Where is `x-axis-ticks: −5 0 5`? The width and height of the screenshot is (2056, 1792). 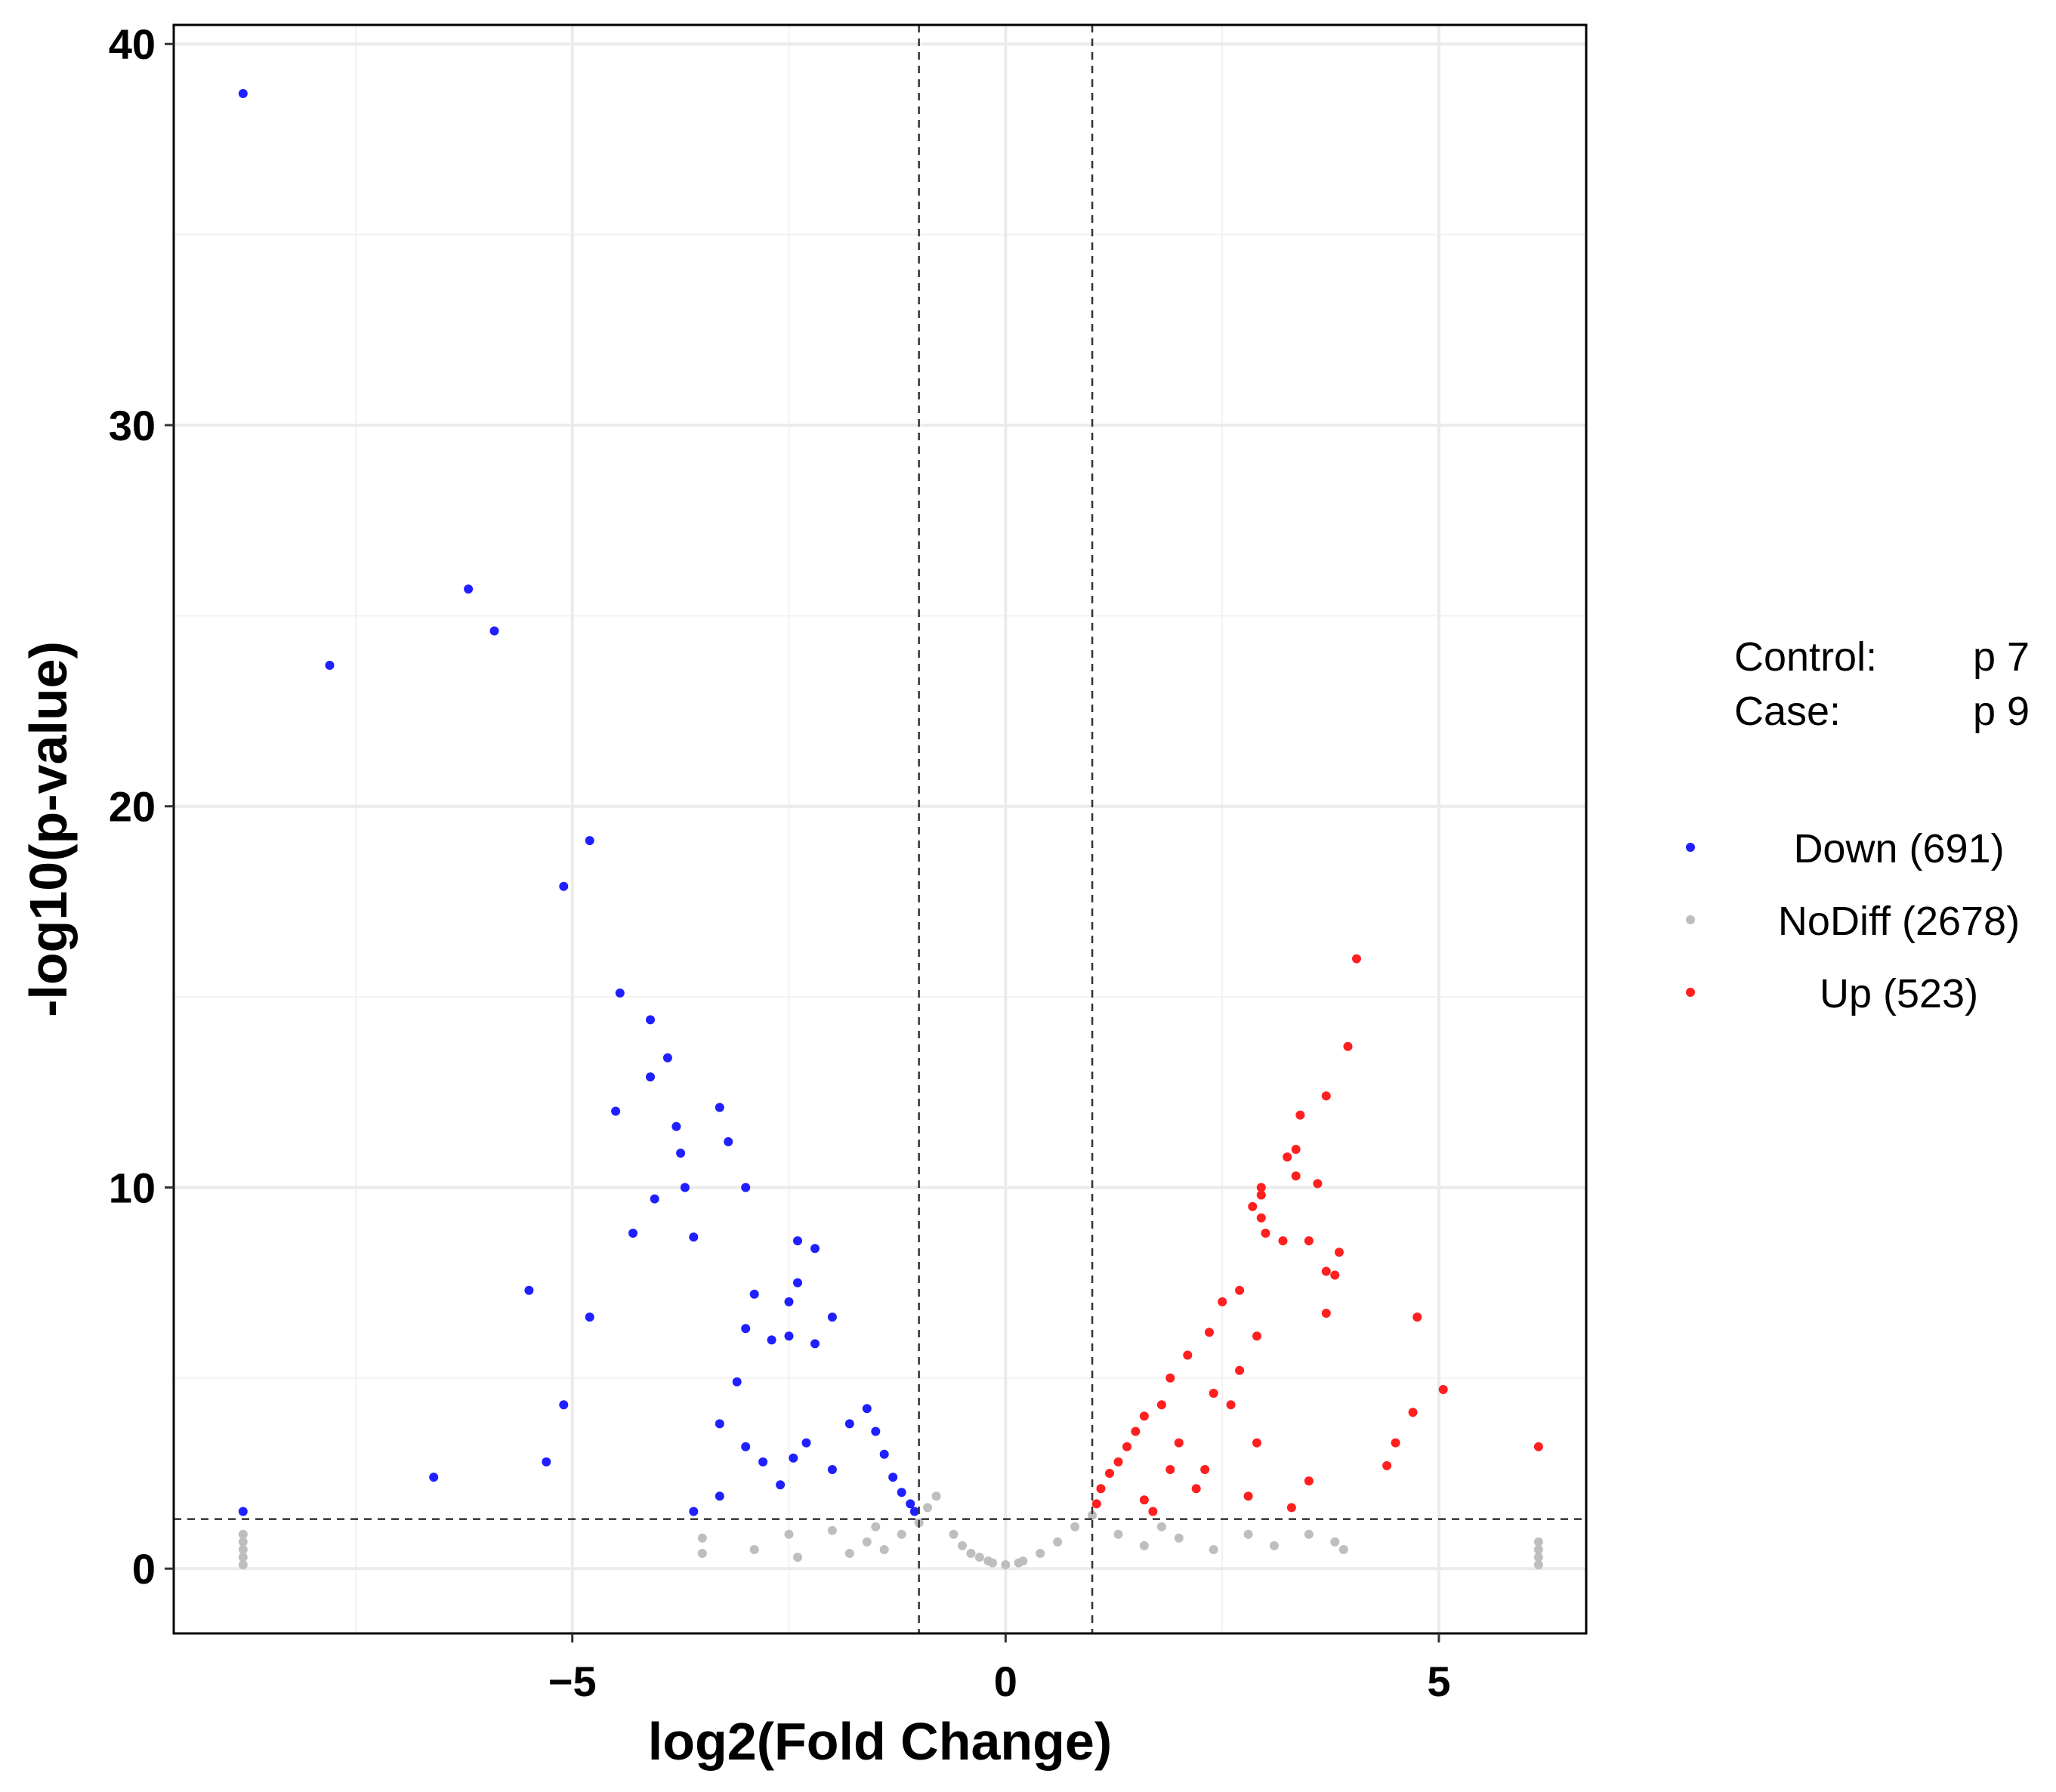 x-axis-ticks: −5 0 5 is located at coordinates (999, 1669).